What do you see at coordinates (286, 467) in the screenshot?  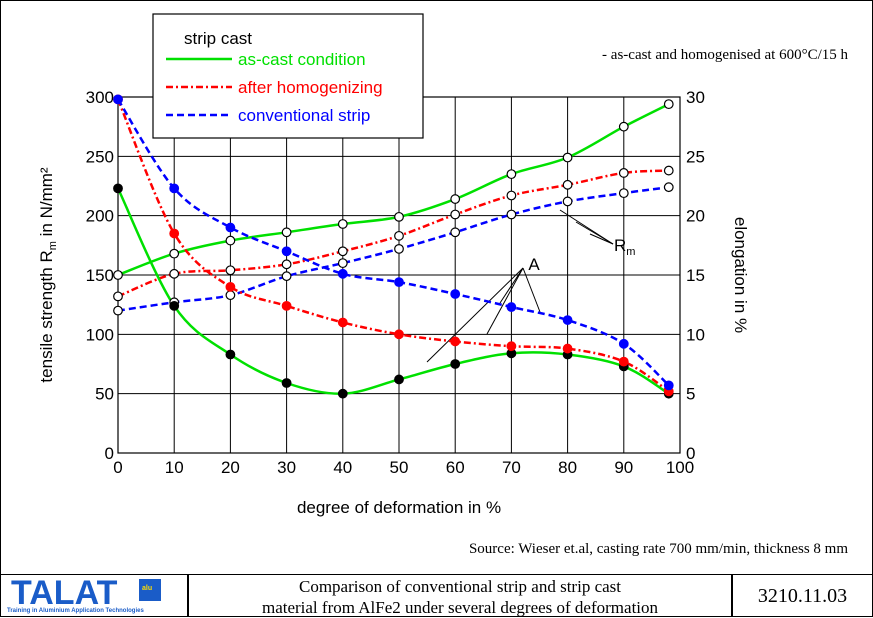 I see `x-tick-label: 30` at bounding box center [286, 467].